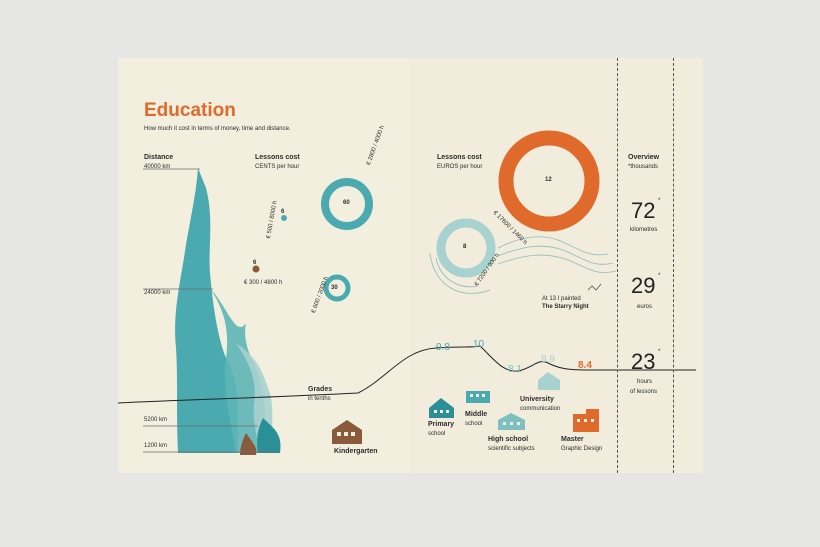  What do you see at coordinates (228, 311) in the screenshot?
I see `distance-flame` at bounding box center [228, 311].